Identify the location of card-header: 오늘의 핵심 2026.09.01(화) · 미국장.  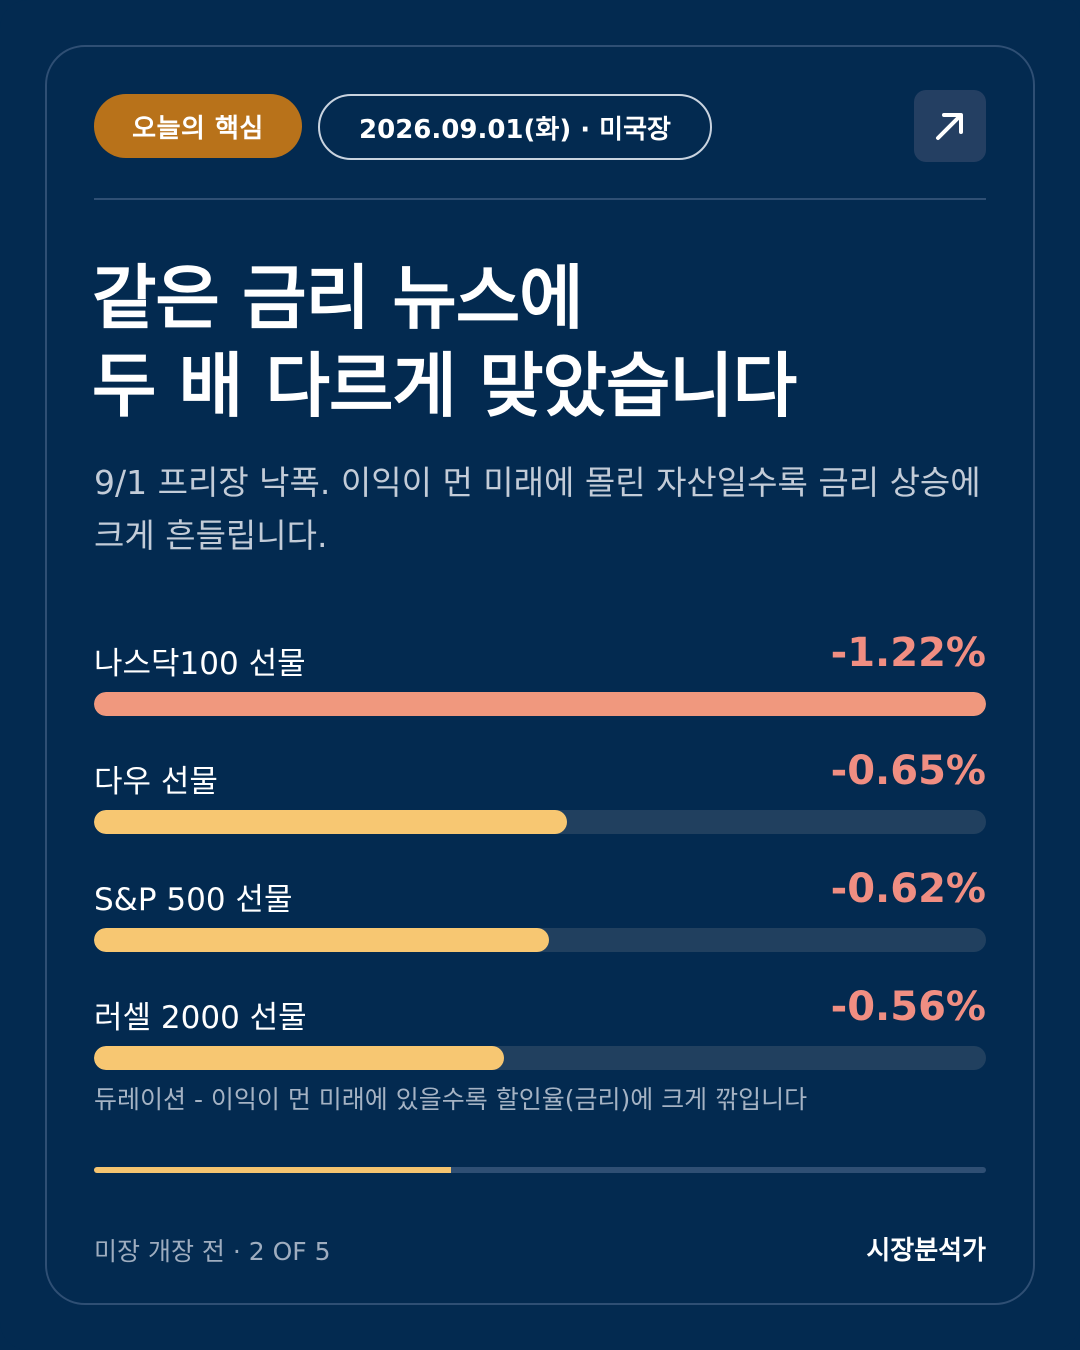
(540, 126).